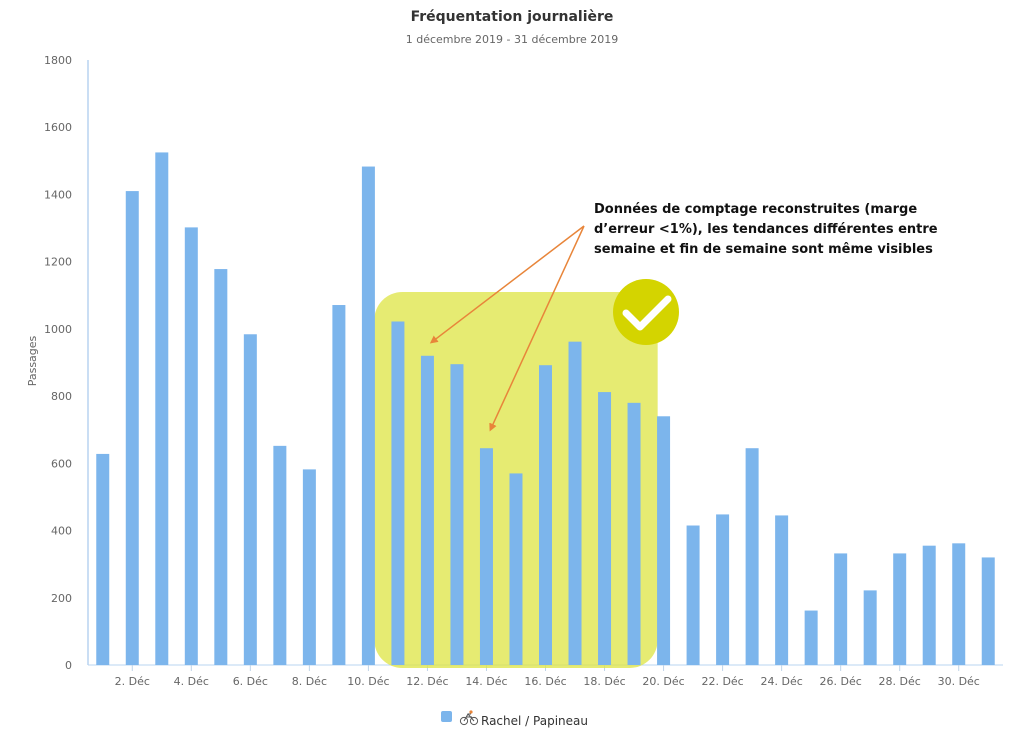 The height and width of the screenshot is (752, 1024). Describe the element at coordinates (512, 17) in the screenshot. I see `chart-title: Fréquentation journalière` at that location.